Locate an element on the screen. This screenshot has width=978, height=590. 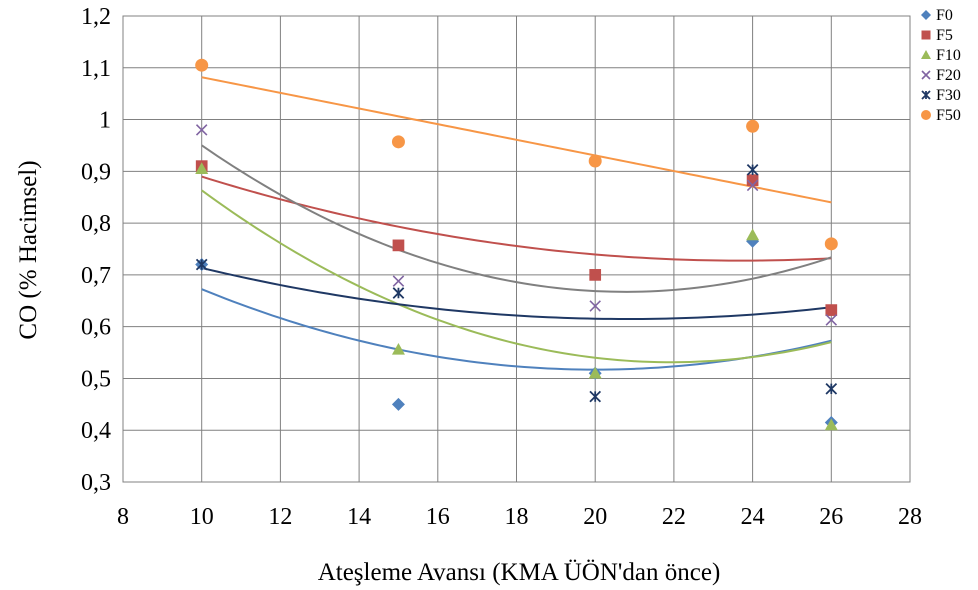
x-tick-label: 18 is located at coordinates (517, 517).